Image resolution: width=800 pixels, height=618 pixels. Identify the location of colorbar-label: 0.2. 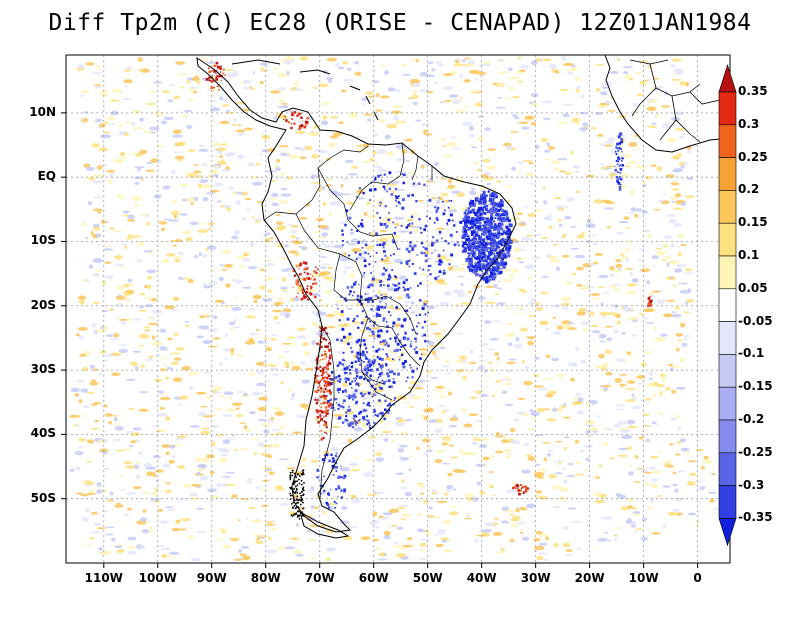
(749, 189).